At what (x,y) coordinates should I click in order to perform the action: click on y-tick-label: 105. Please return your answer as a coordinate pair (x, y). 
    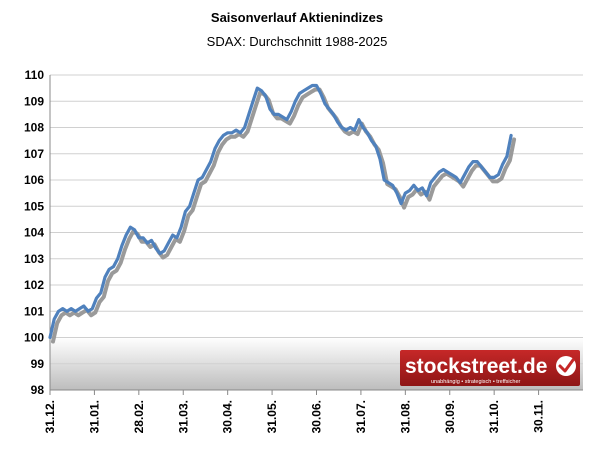
    Looking at the image, I should click on (34, 206).